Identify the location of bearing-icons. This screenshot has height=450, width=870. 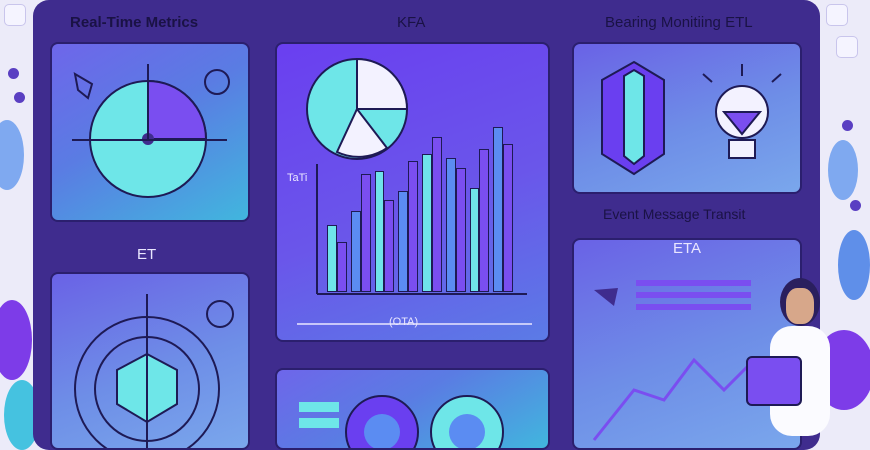
(691, 118).